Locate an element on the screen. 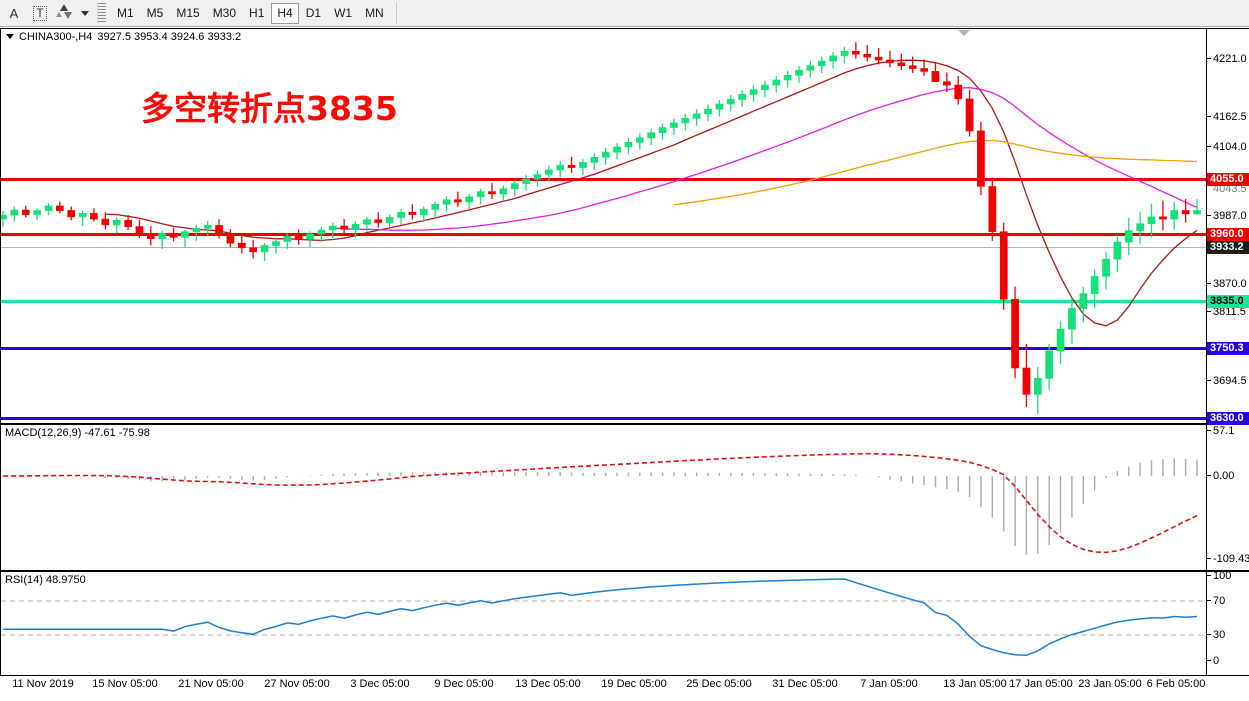 Image resolution: width=1249 pixels, height=701 pixels. toolbar: A T M1 M5 M15 M30 H1 H4 D1 W1 MN is located at coordinates (624, 13).